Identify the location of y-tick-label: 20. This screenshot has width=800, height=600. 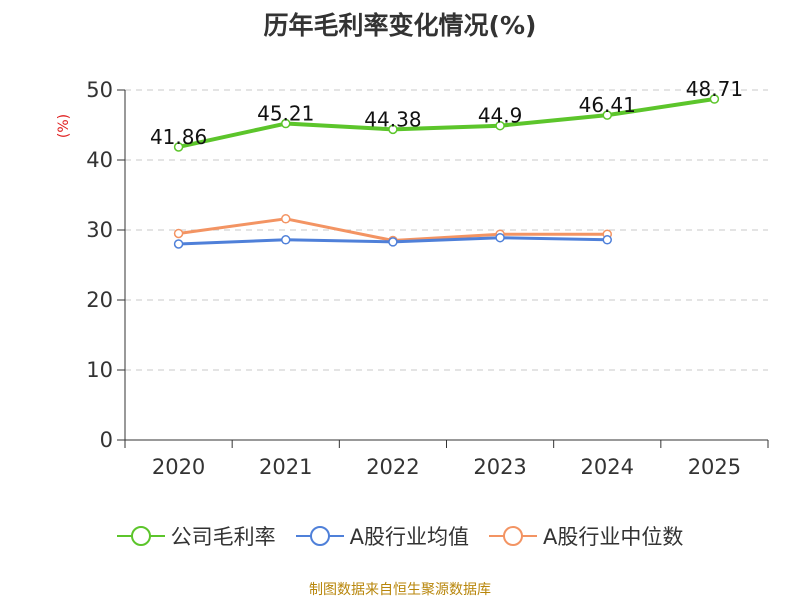
(99, 300).